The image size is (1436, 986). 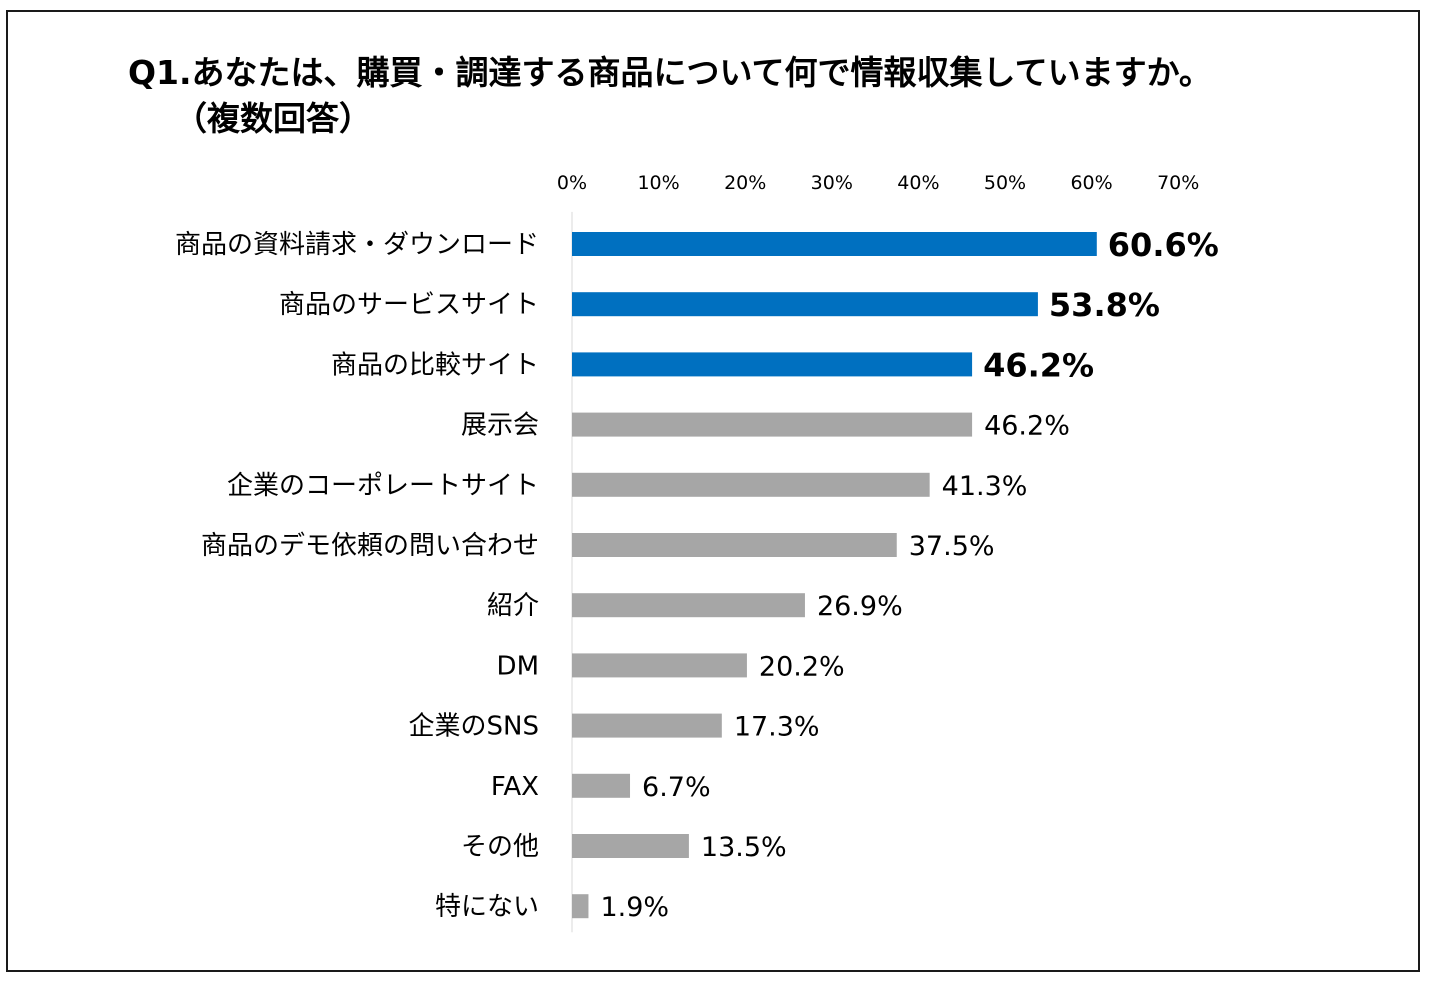 I want to click on category-label: 商品の資料請求・ダウンロード, so click(x=357, y=245).